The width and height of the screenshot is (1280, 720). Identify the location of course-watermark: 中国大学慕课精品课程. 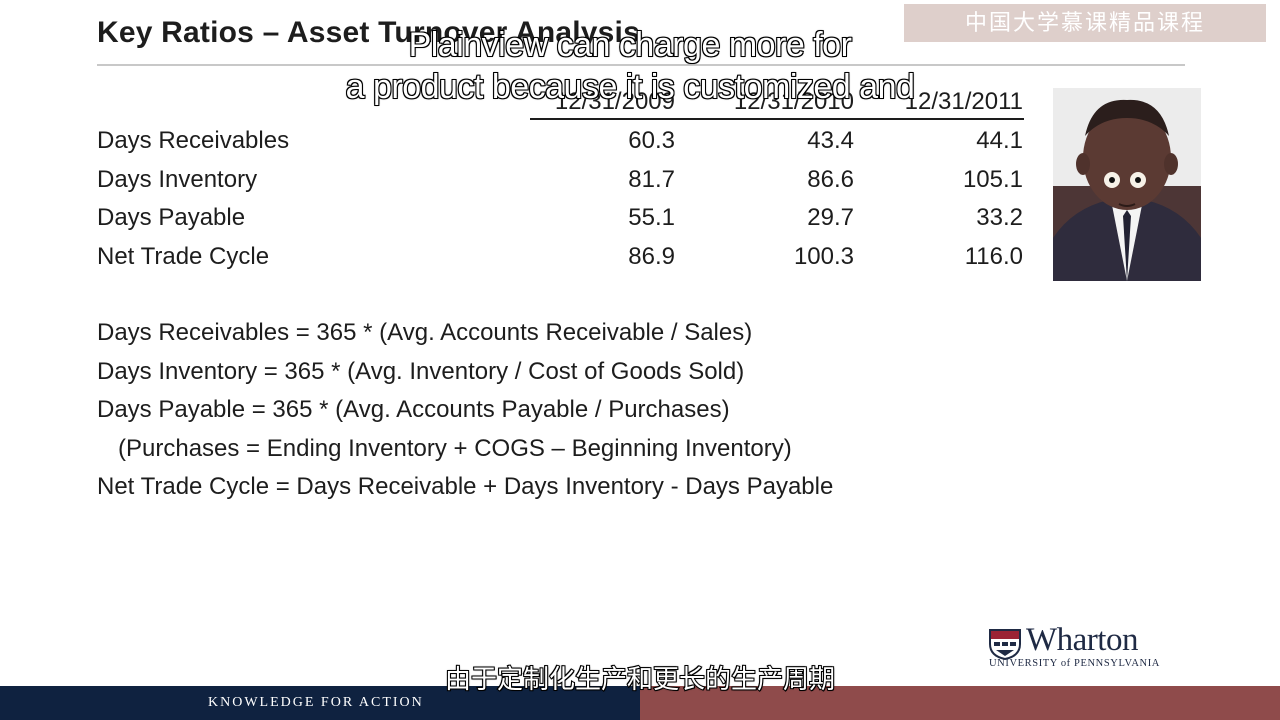
(1085, 23).